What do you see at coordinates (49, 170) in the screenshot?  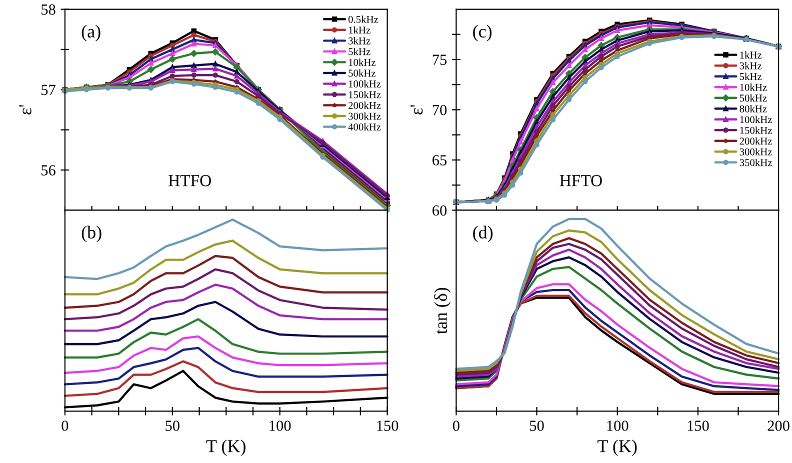 I see `y-tick-label: 56` at bounding box center [49, 170].